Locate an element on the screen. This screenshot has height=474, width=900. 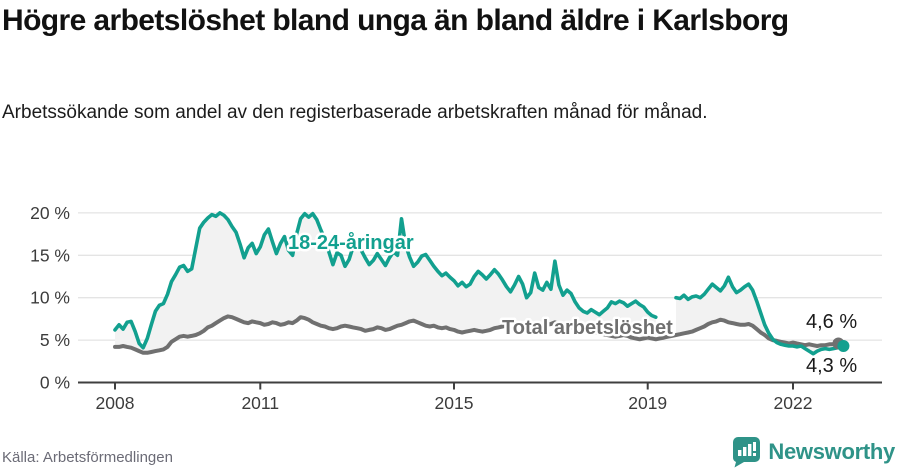
bar-chart-speech-bubble-icon is located at coordinates (747, 452).